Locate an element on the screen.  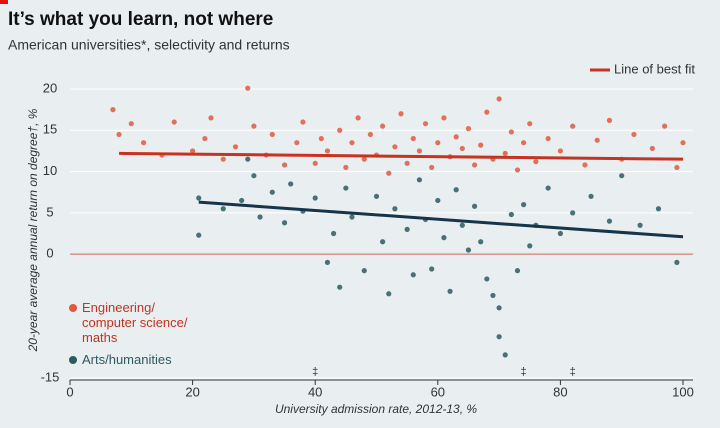
x-tick-label: 60 is located at coordinates (438, 391).